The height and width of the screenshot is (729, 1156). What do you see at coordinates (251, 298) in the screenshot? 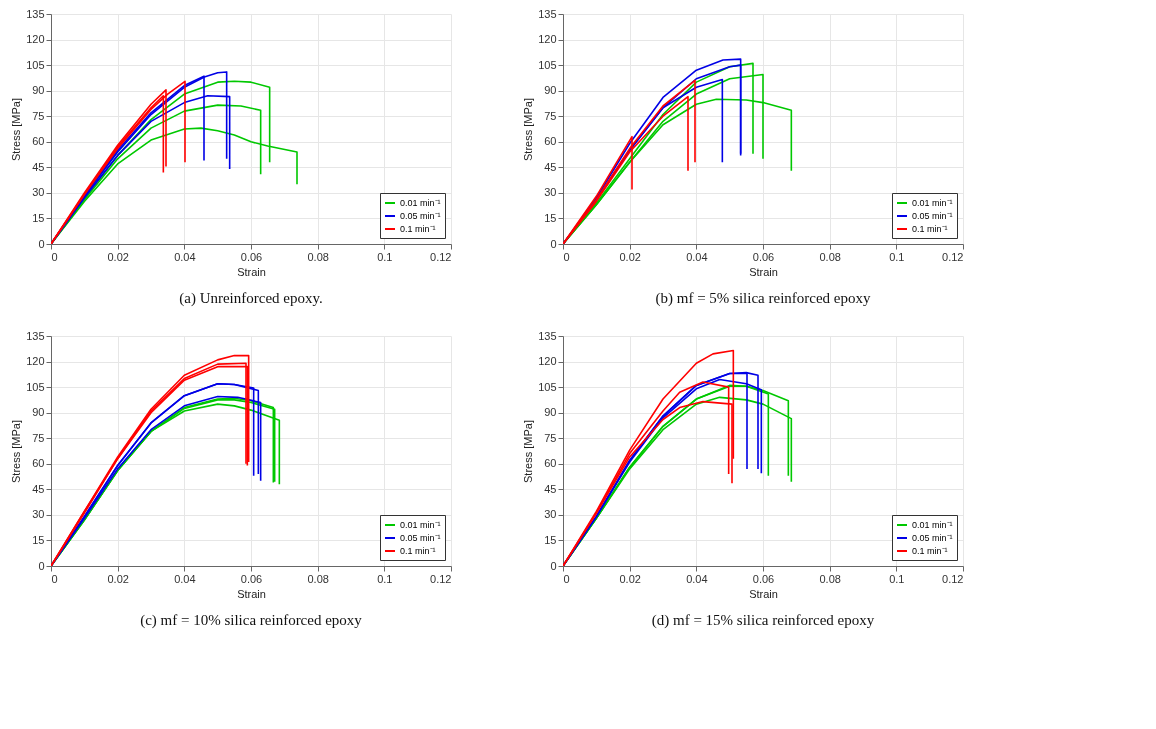
I see `text: (a) Unreinforced epoxy.` at bounding box center [251, 298].